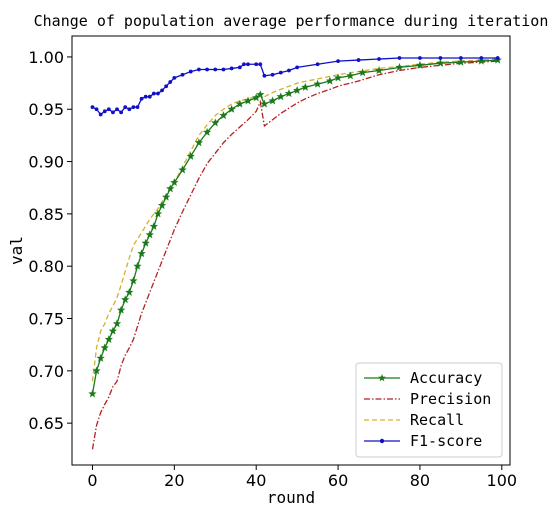 Image resolution: width=550 pixels, height=520 pixels. Describe the element at coordinates (291, 497) in the screenshot. I see `x-axis-label: round` at that location.